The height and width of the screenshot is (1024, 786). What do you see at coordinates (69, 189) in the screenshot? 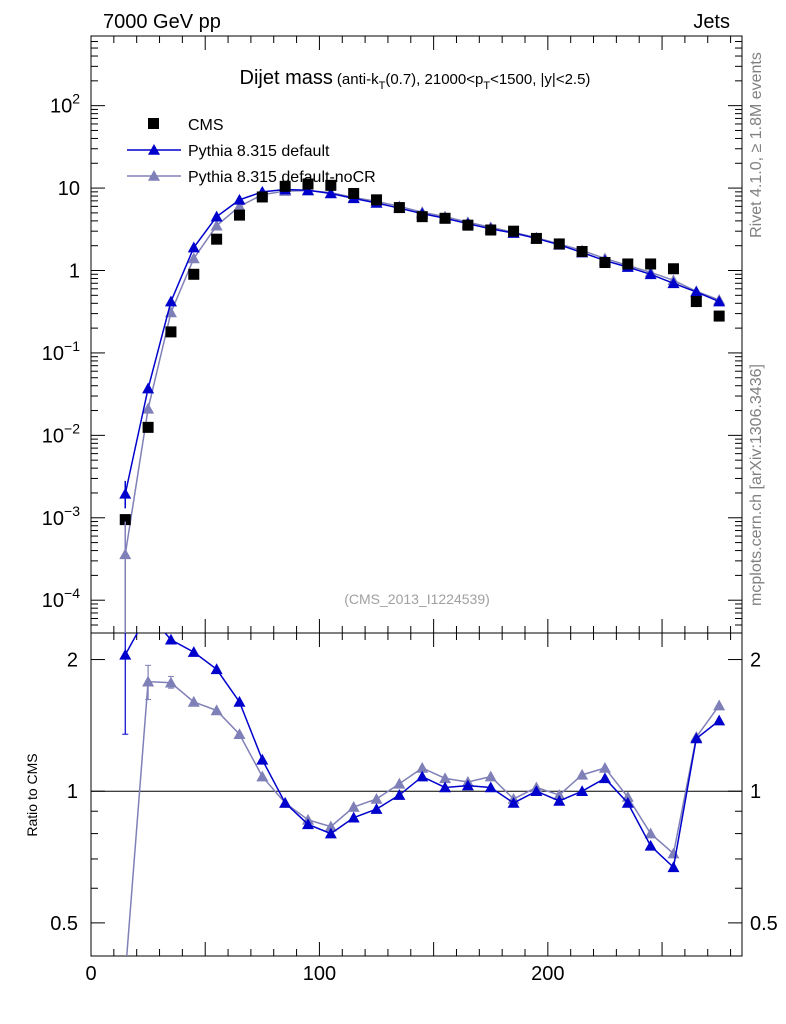
I see `y-tick-label: 10` at bounding box center [69, 189].